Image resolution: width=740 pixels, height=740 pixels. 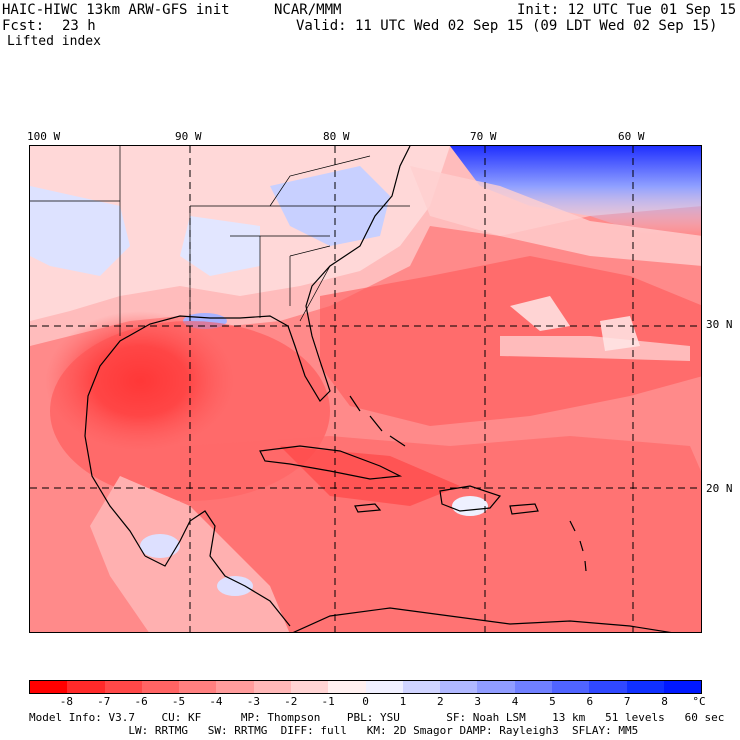 I want to click on hispaniola-stable-spot, so click(x=470, y=506).